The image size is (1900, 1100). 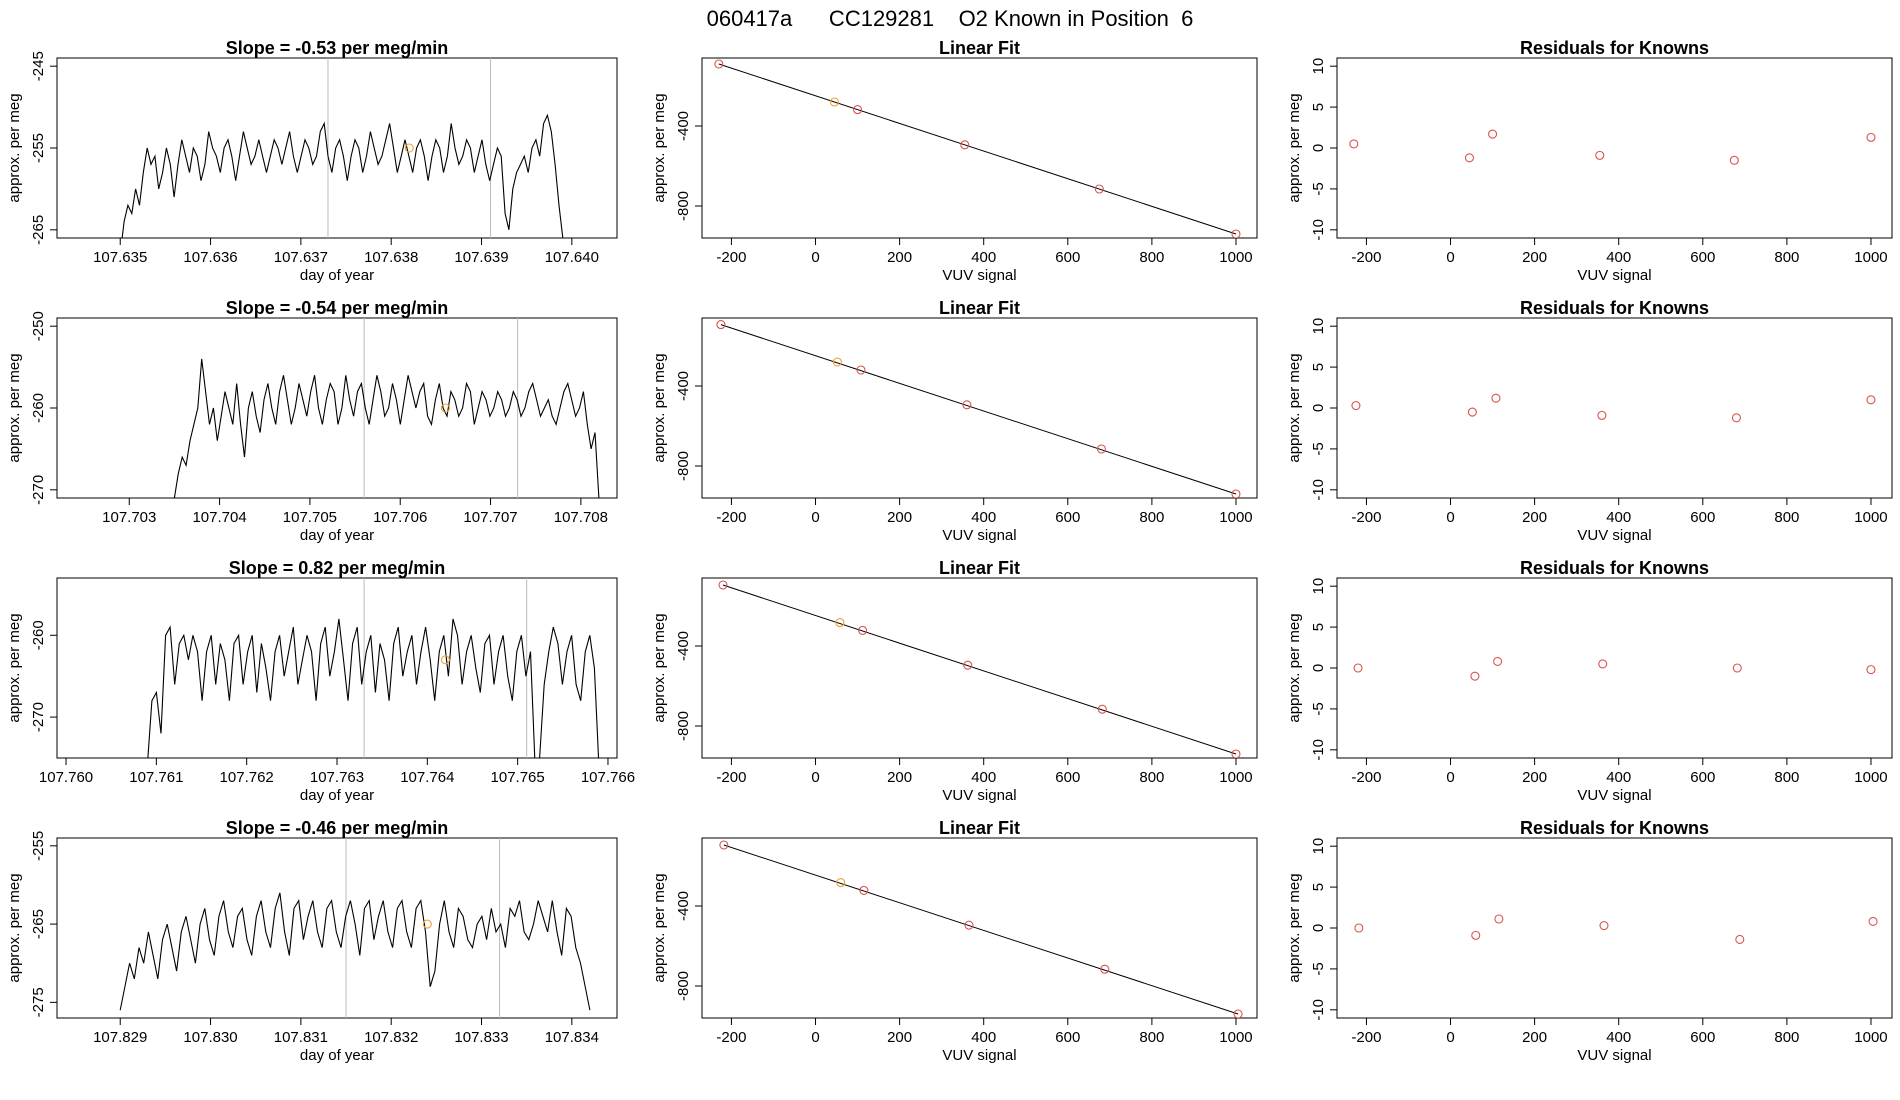 What do you see at coordinates (1318, 846) in the screenshot?
I see `y-tick-label: 10` at bounding box center [1318, 846].